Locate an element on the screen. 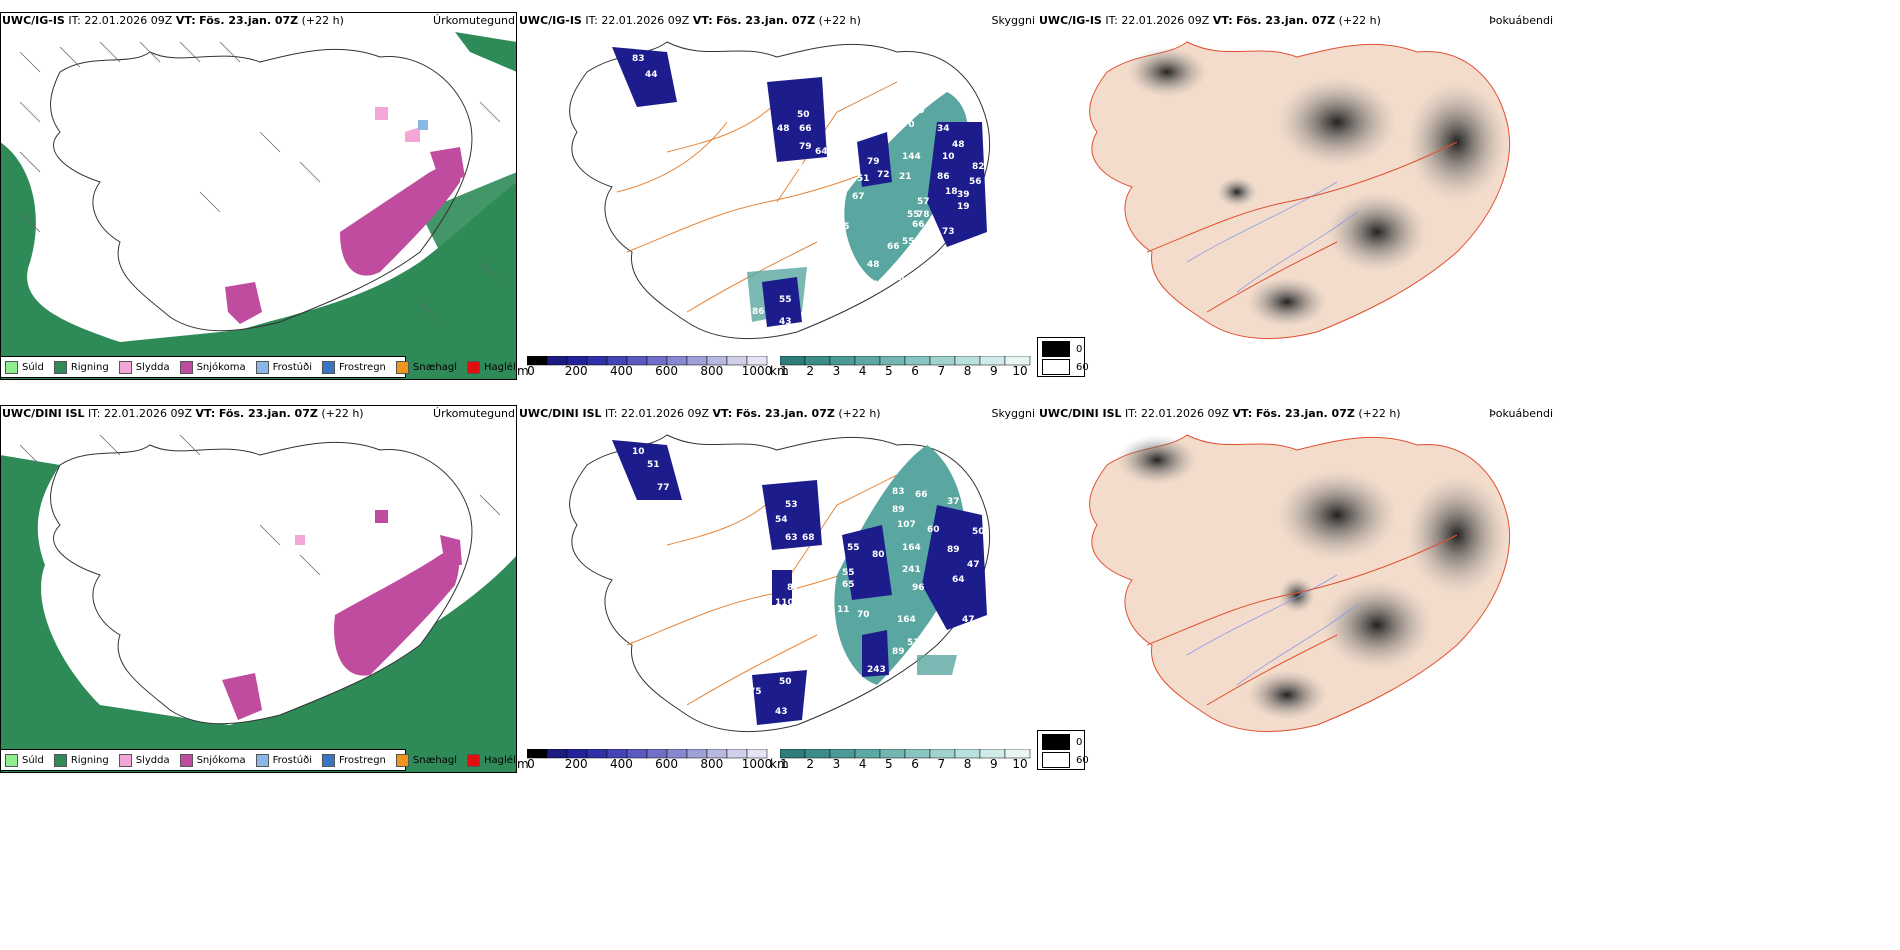 The image size is (1900, 950). cloud-map-dini is located at coordinates (780, 583).